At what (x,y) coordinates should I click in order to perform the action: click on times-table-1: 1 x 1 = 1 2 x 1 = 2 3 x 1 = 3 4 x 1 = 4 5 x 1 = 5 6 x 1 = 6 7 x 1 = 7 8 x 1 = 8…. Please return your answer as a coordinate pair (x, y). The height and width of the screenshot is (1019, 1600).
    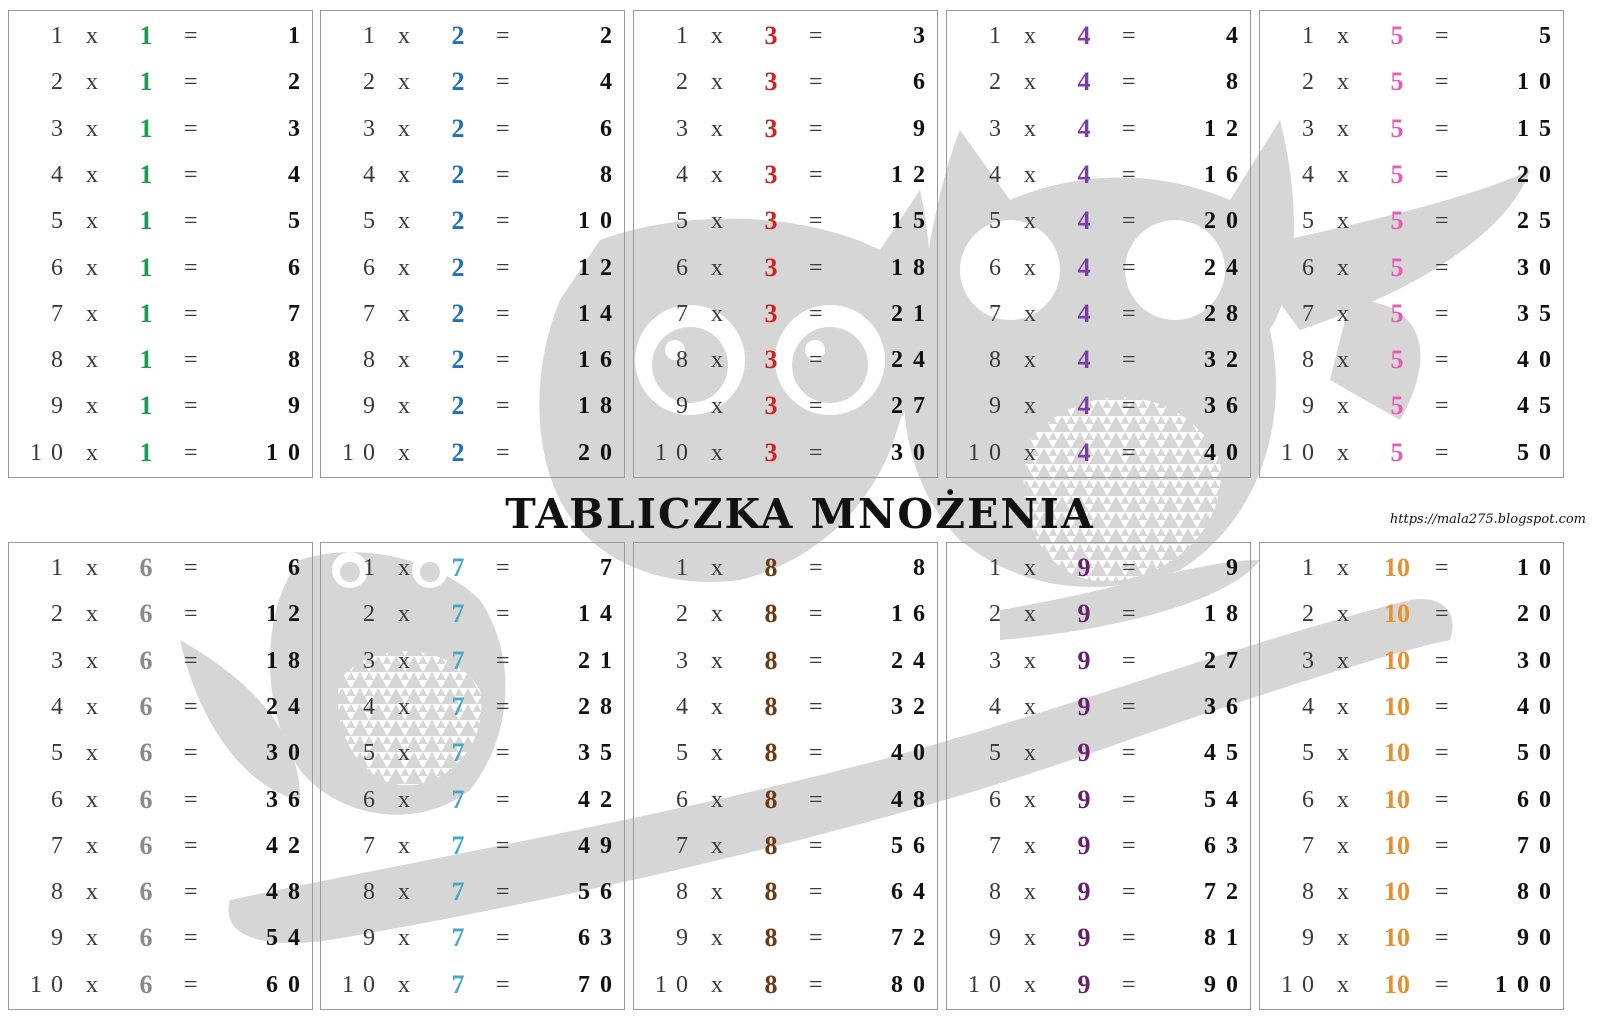
    Looking at the image, I should click on (160, 244).